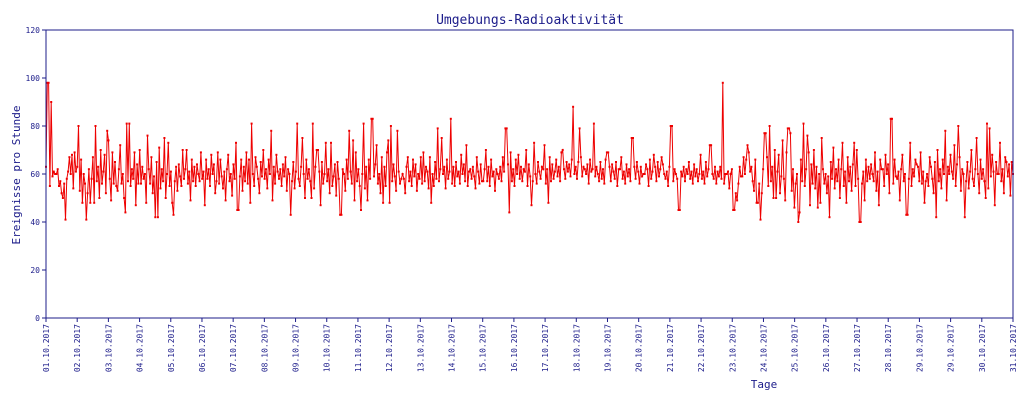  What do you see at coordinates (857, 348) in the screenshot?
I see `x-tick-label: 27.10.2017` at bounding box center [857, 348].